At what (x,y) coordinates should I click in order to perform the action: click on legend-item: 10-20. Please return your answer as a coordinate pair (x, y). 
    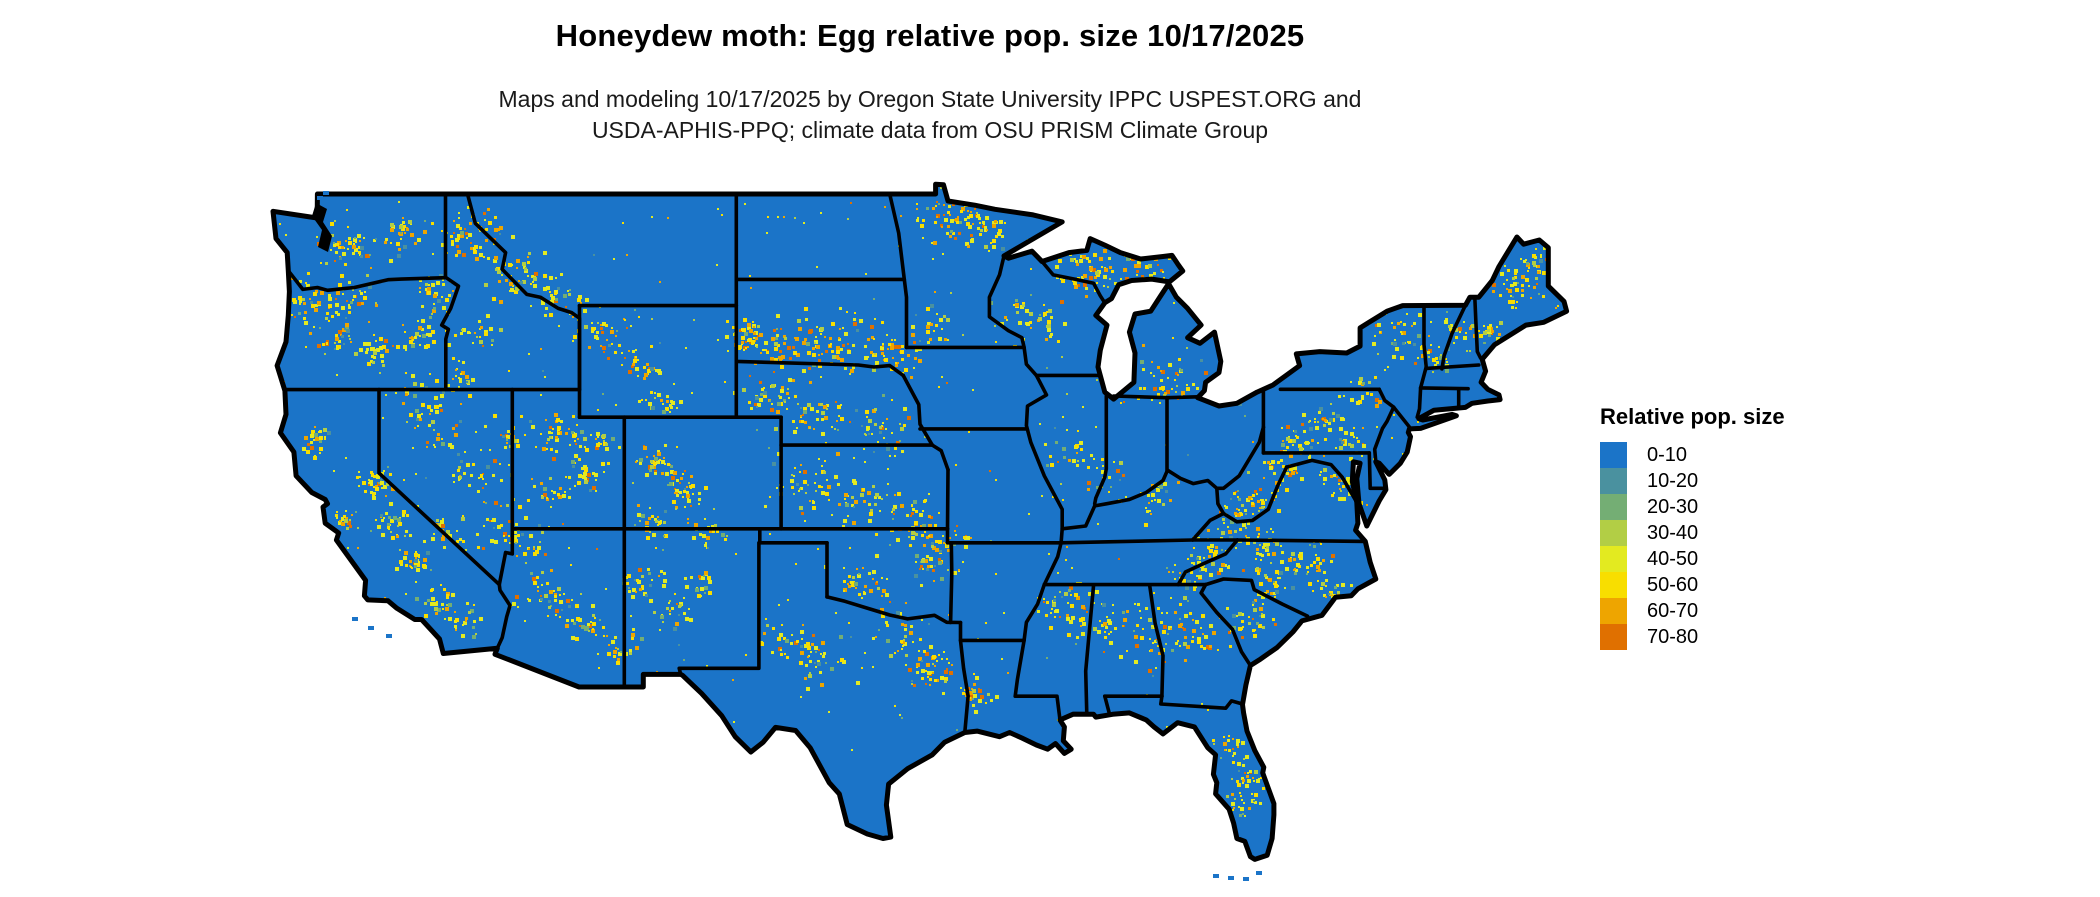
    Looking at the image, I should click on (1692, 481).